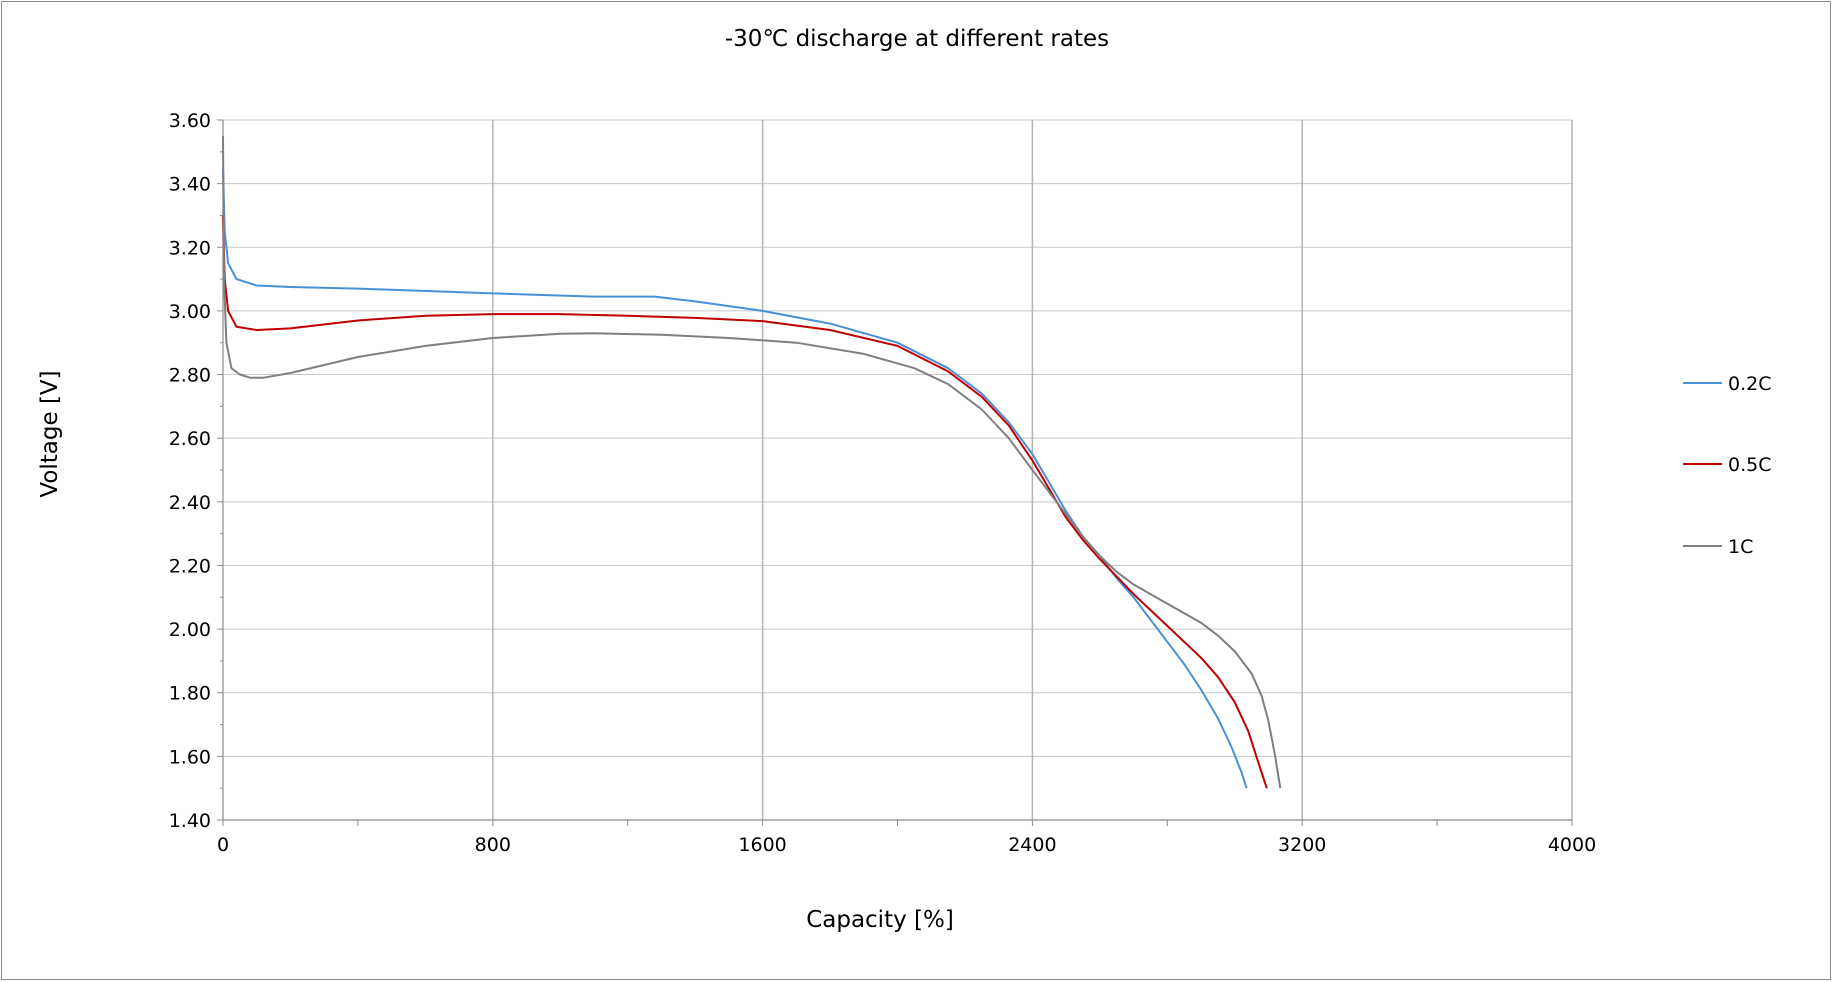  Describe the element at coordinates (1727, 465) in the screenshot. I see `legend: 0.2C 0.5C 1C` at that location.